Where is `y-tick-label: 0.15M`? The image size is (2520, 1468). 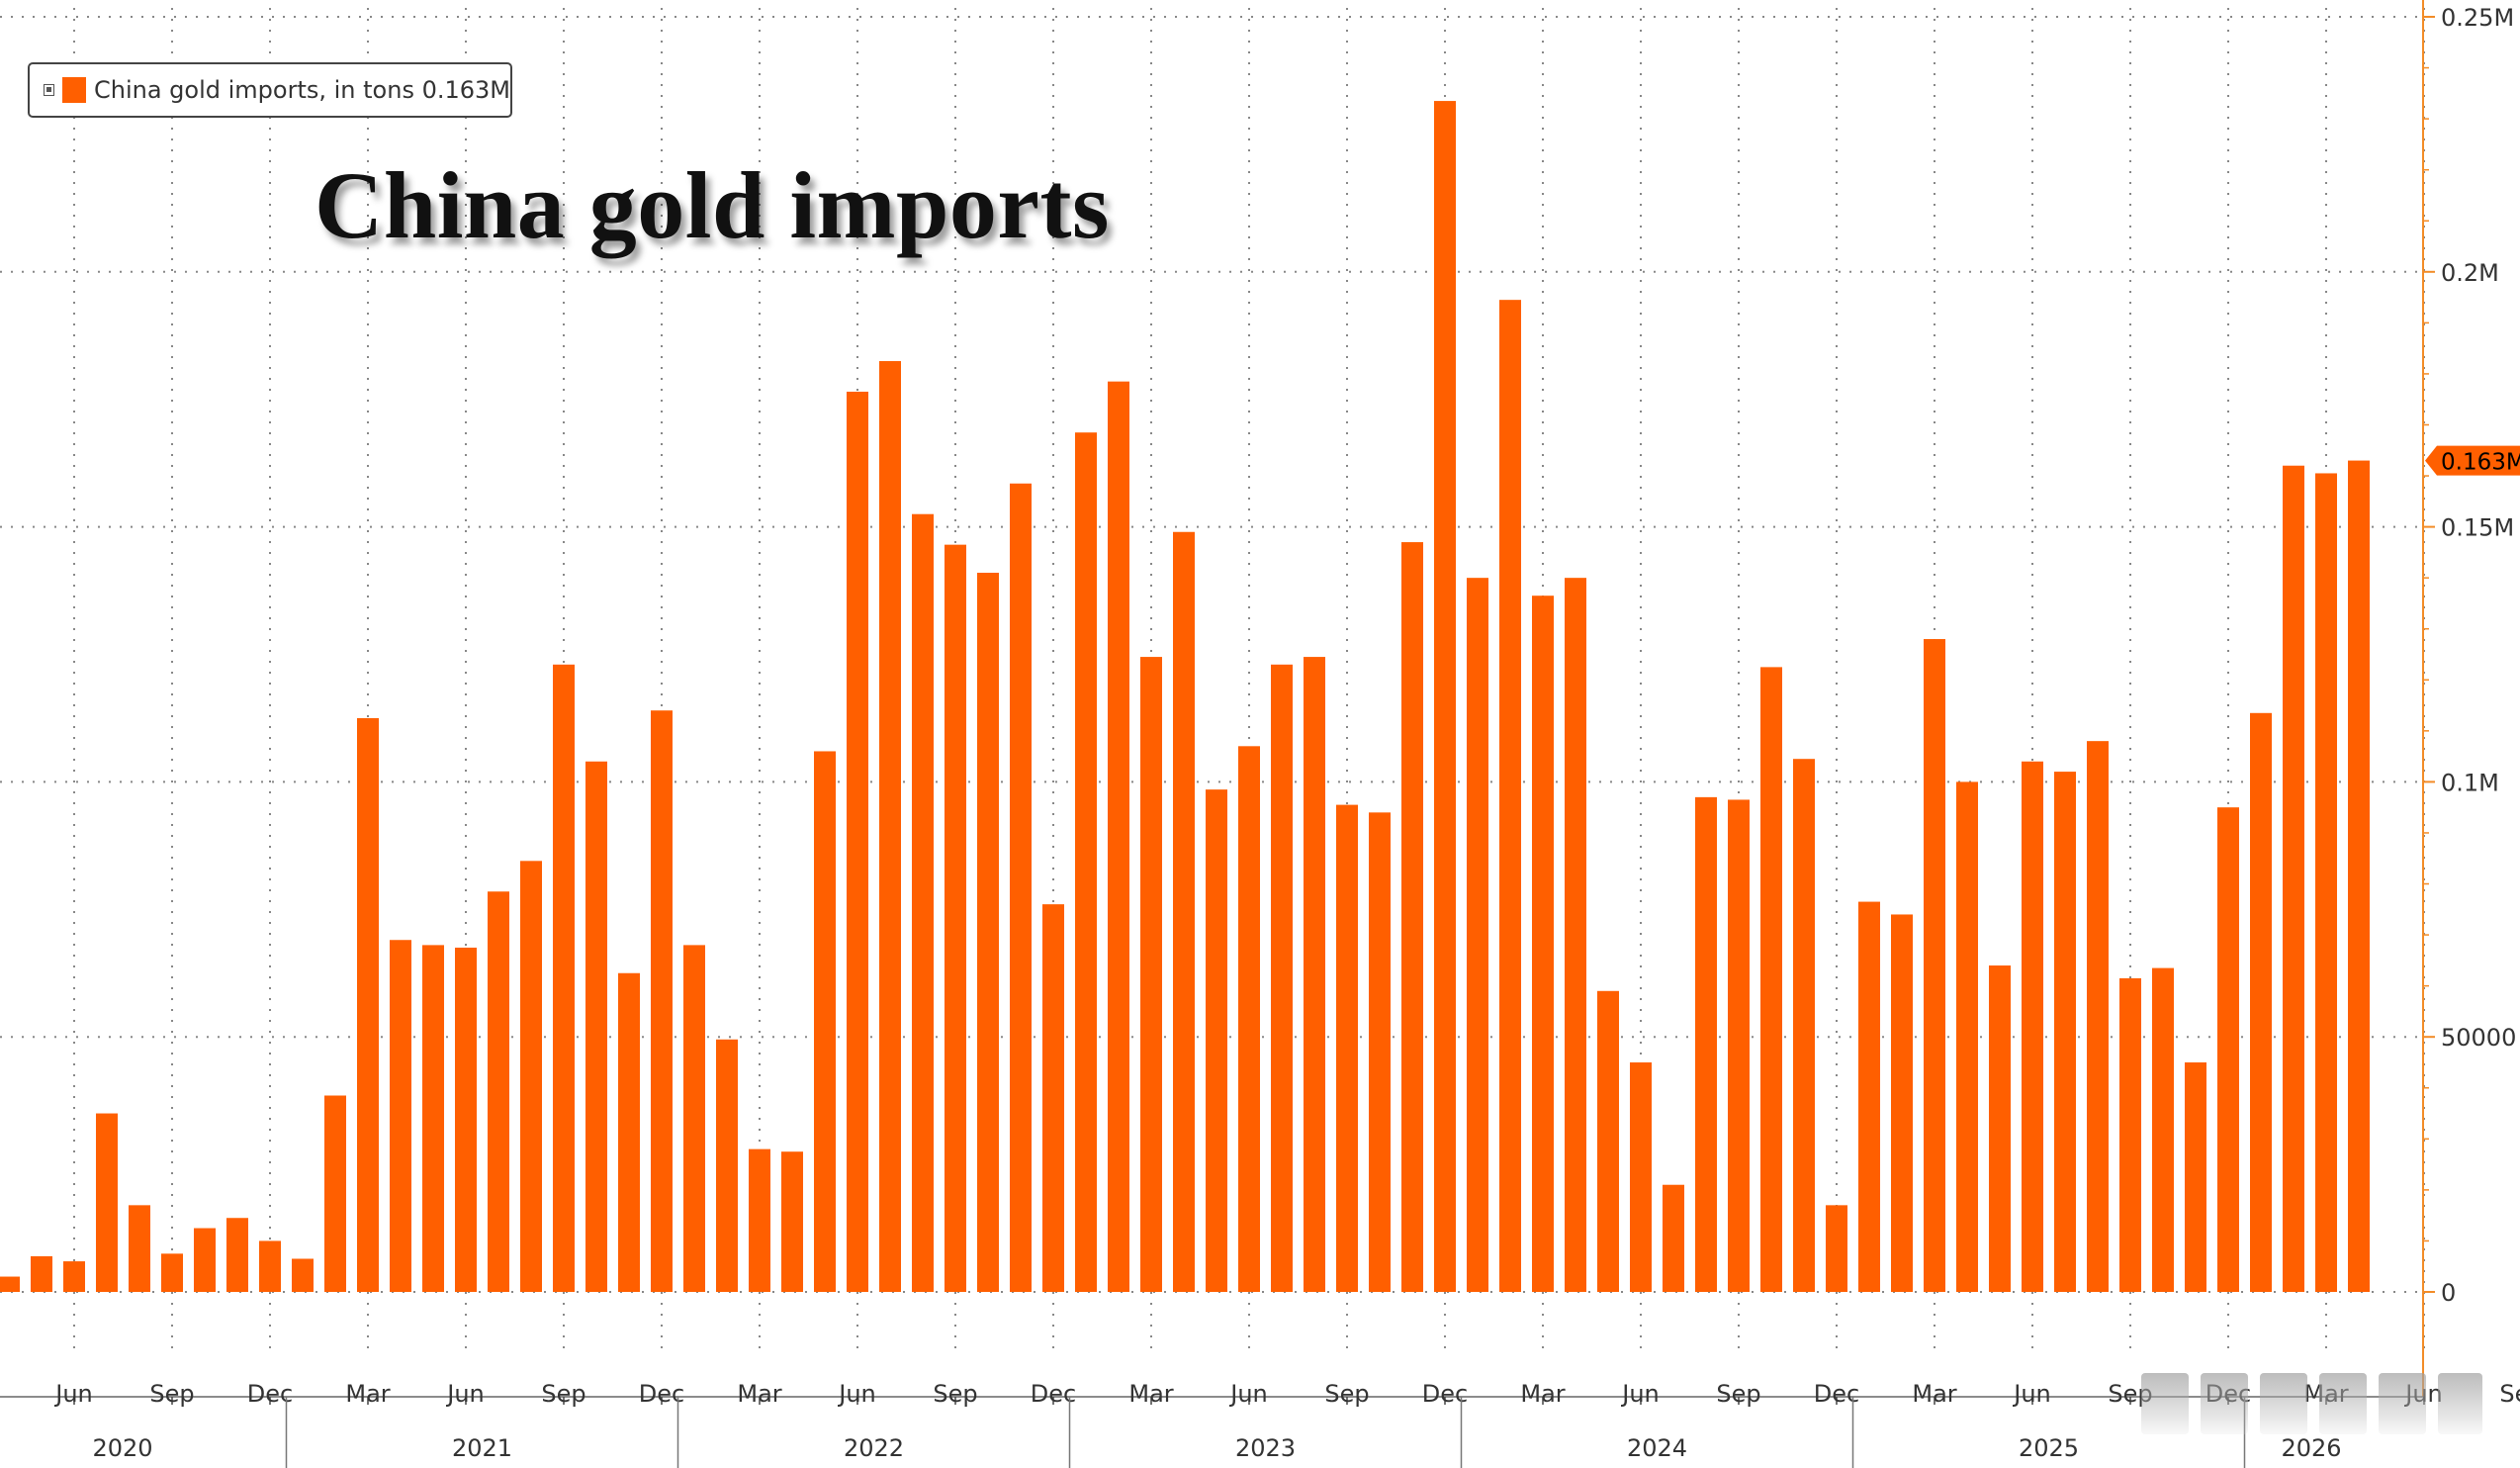
y-tick-label: 0.15M is located at coordinates (2477, 528).